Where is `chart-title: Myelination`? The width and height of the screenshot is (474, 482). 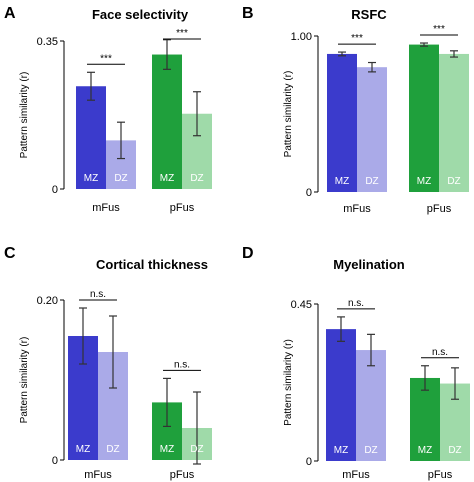
chart-title: Myelination is located at coordinates (369, 264).